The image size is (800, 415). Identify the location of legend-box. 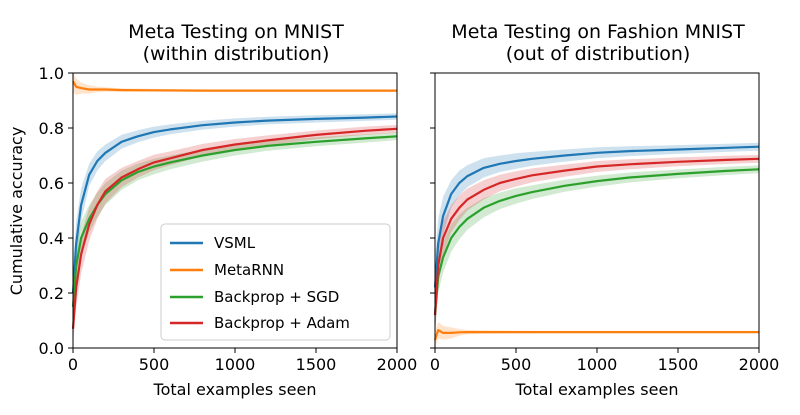
(275, 282).